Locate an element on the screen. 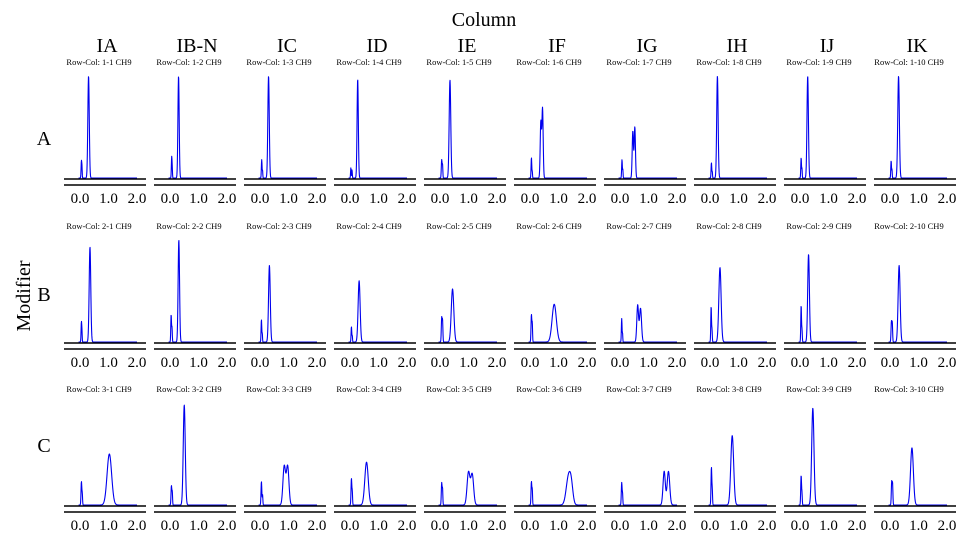 The width and height of the screenshot is (968, 542). chromatogram-panel: Row-Col: 2-4 CH9 0.0 1.0 2.0 is located at coordinates (375, 296).